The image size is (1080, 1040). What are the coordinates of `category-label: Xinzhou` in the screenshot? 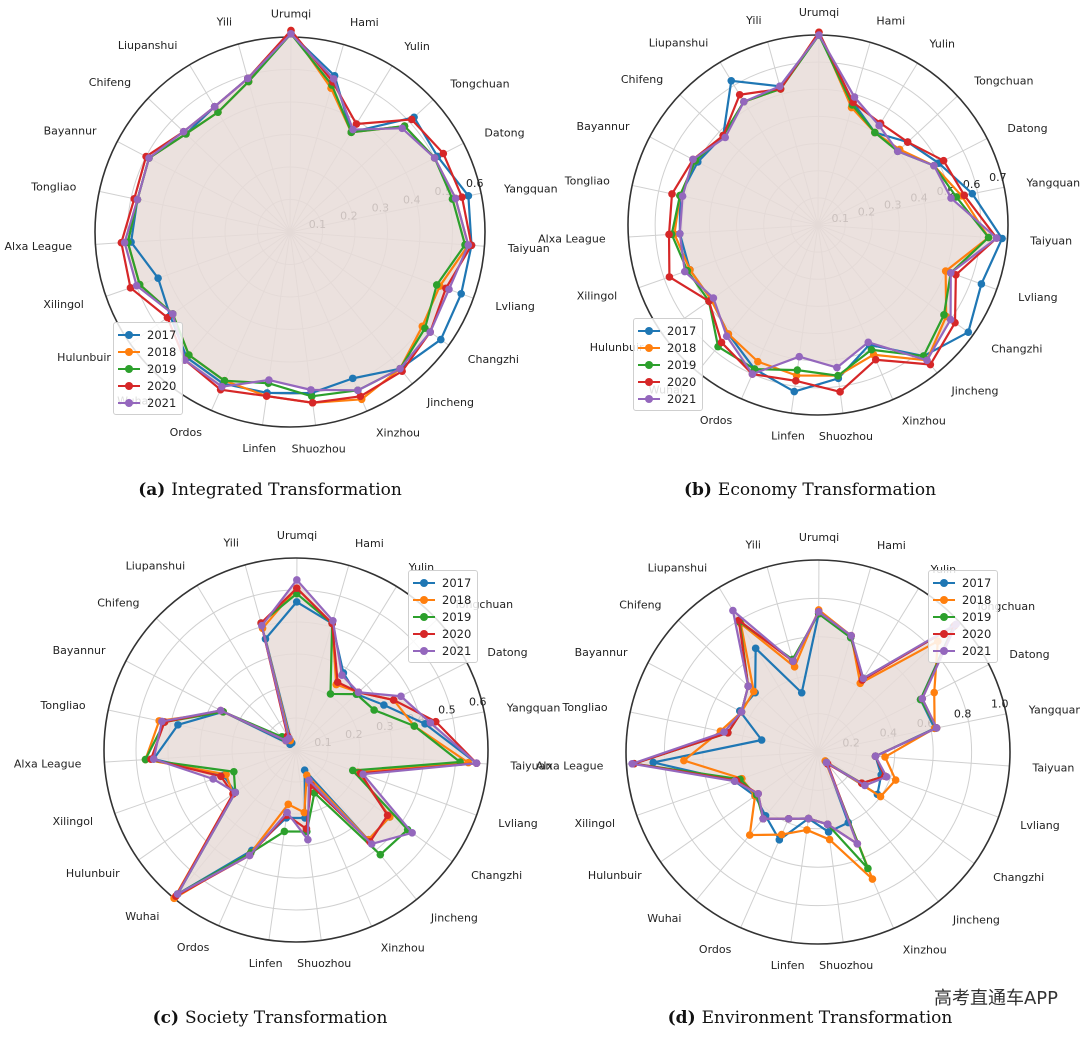 It's located at (924, 421).